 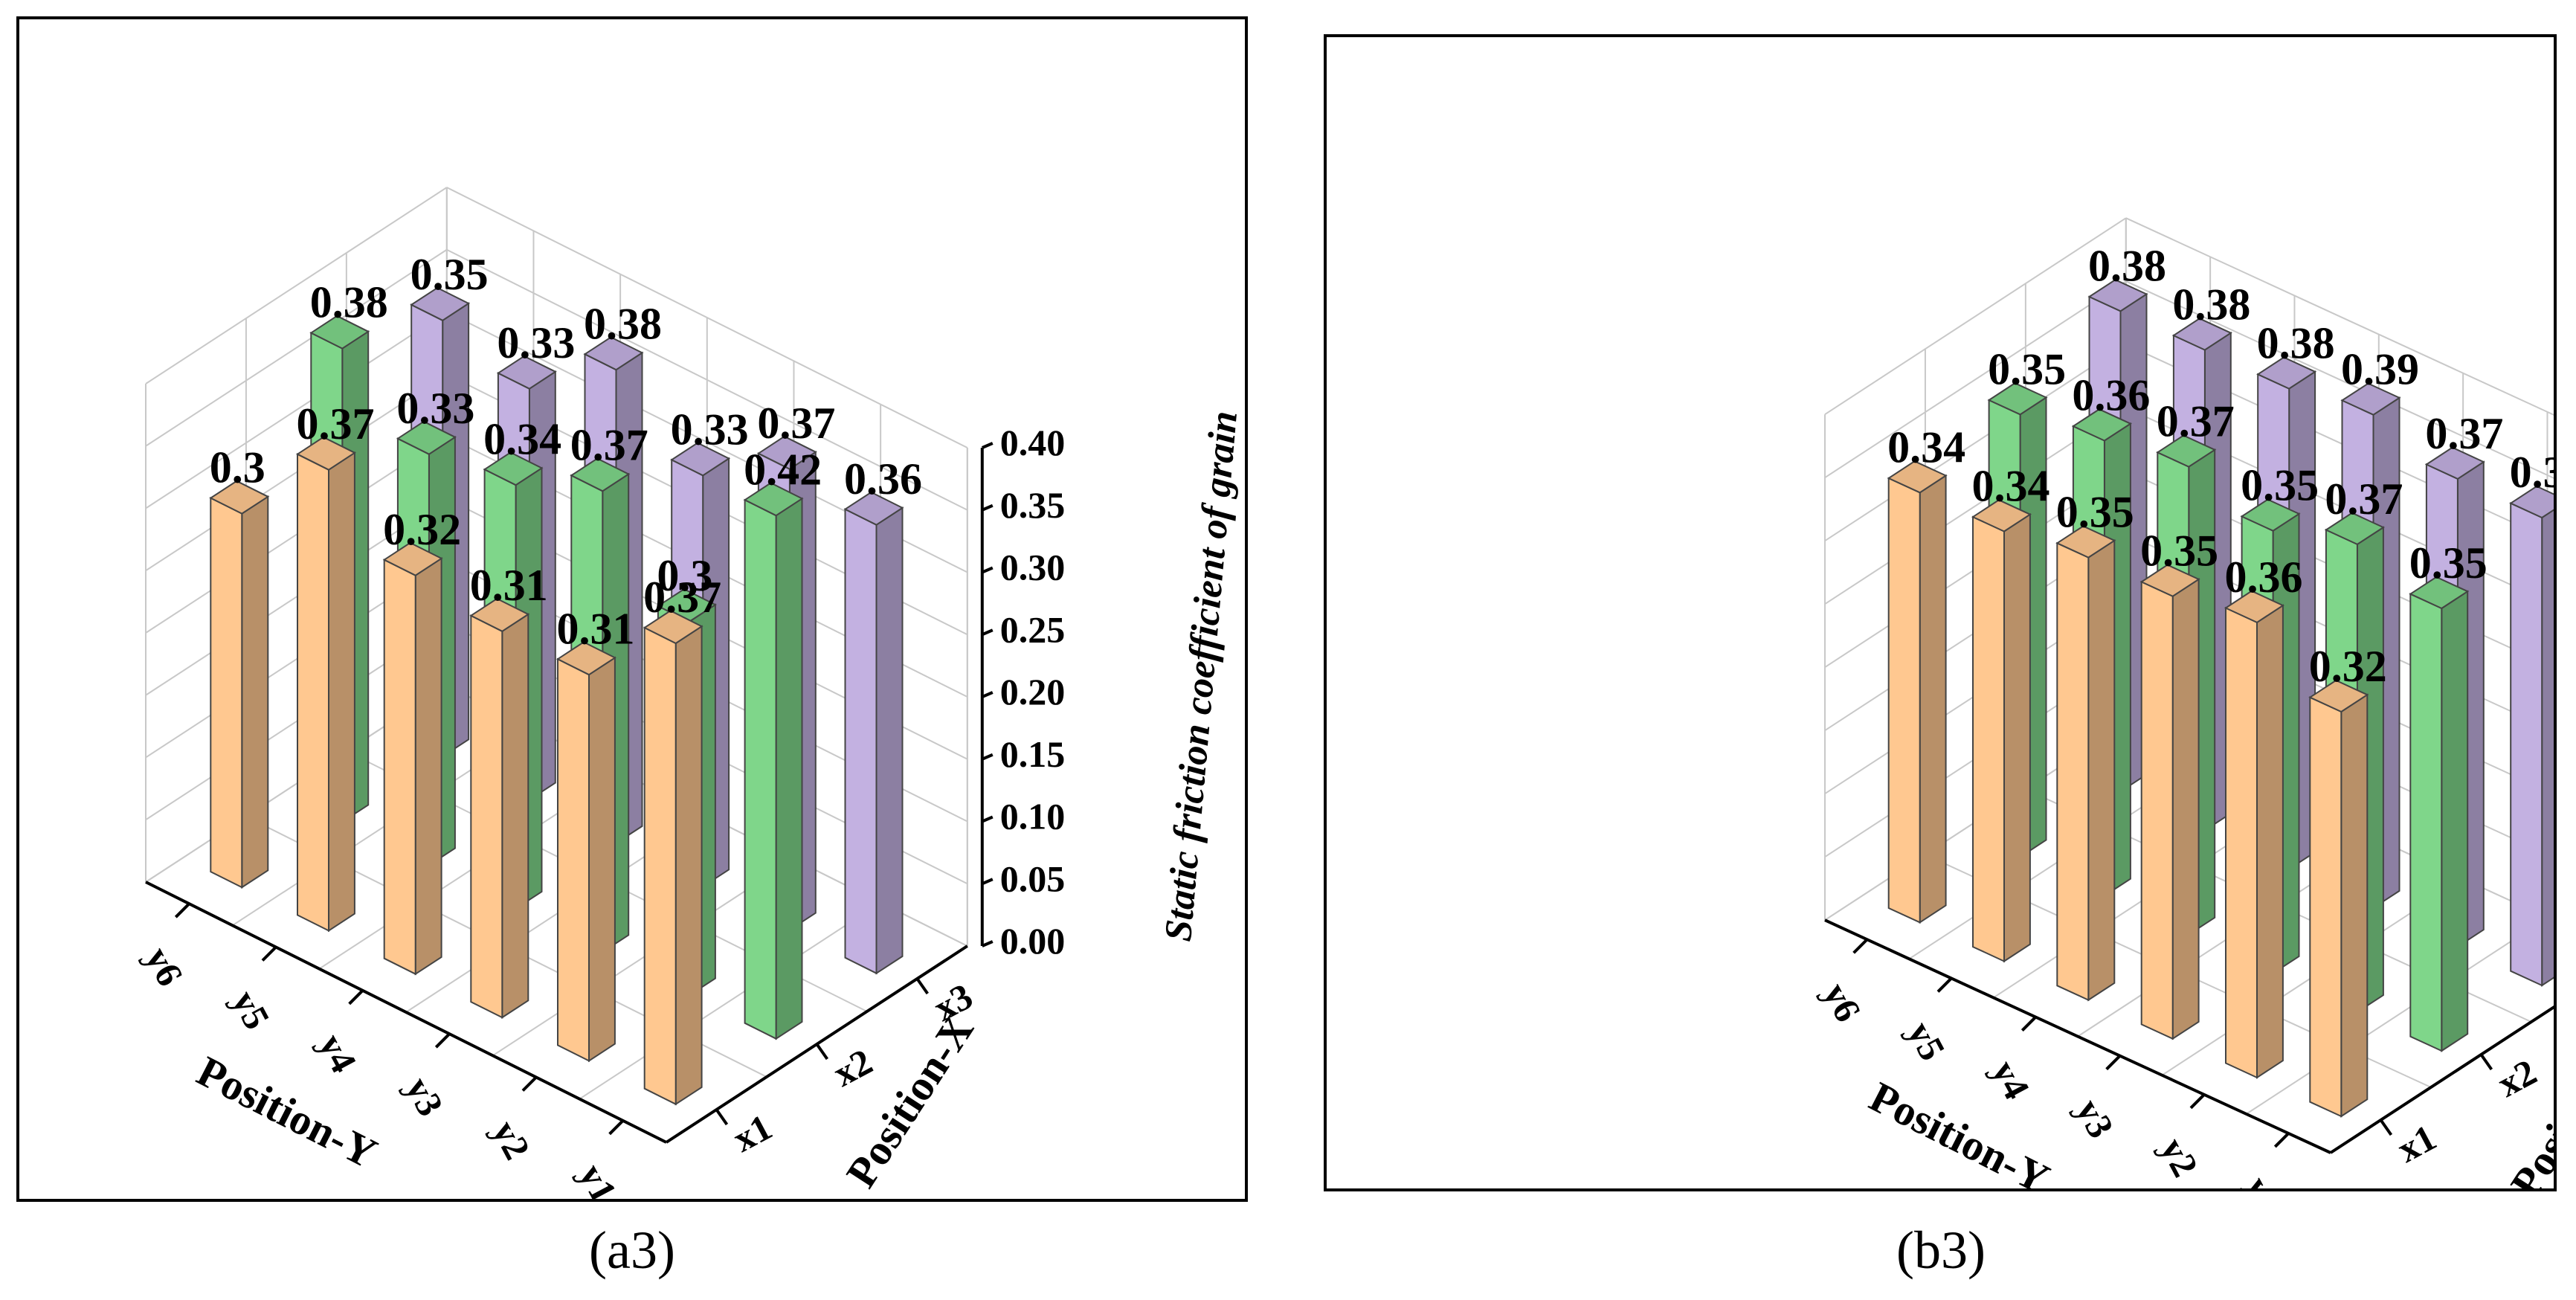 I want to click on y-axis-line, so click(x=2077, y=1036).